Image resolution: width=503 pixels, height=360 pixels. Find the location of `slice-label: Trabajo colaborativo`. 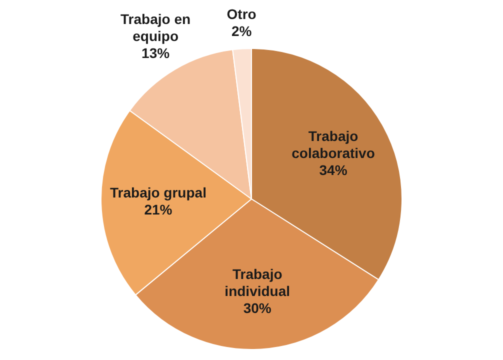

slice-label: Trabajo colaborativo is located at coordinates (333, 144).